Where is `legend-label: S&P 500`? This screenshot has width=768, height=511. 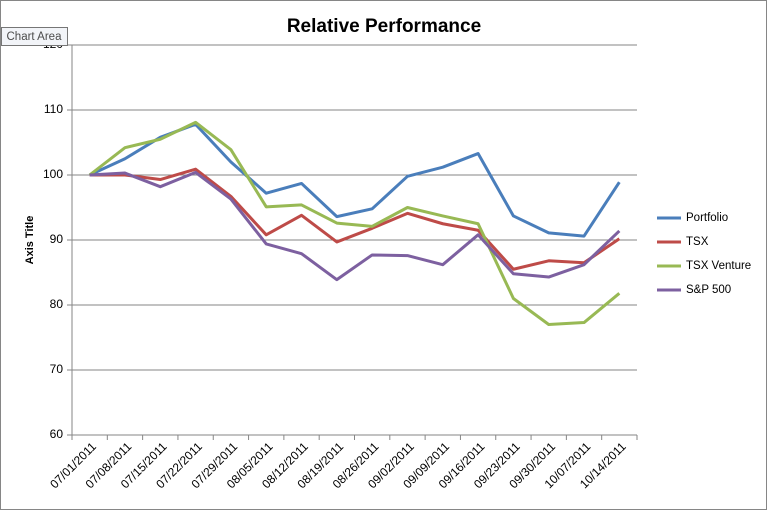
legend-label: S&P 500 is located at coordinates (708, 290).